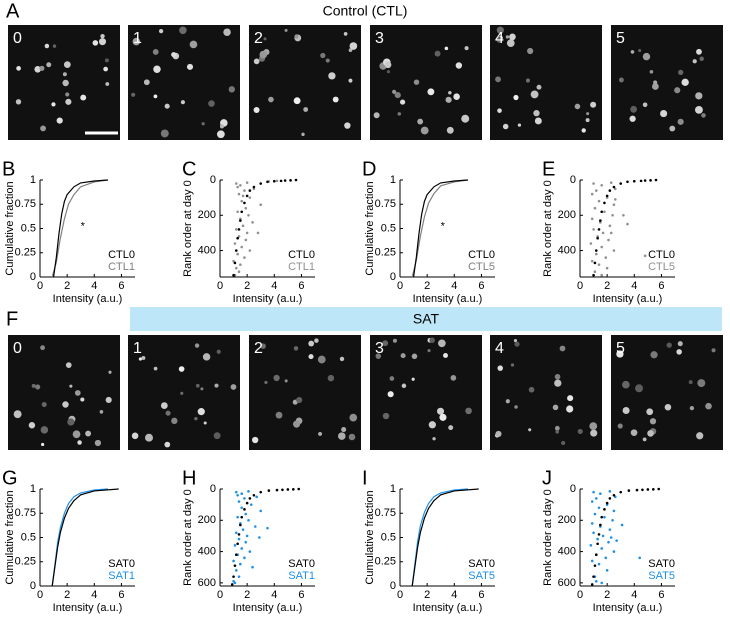 This screenshot has height=617, width=730. I want to click on x-tick-label: 6, so click(481, 286).